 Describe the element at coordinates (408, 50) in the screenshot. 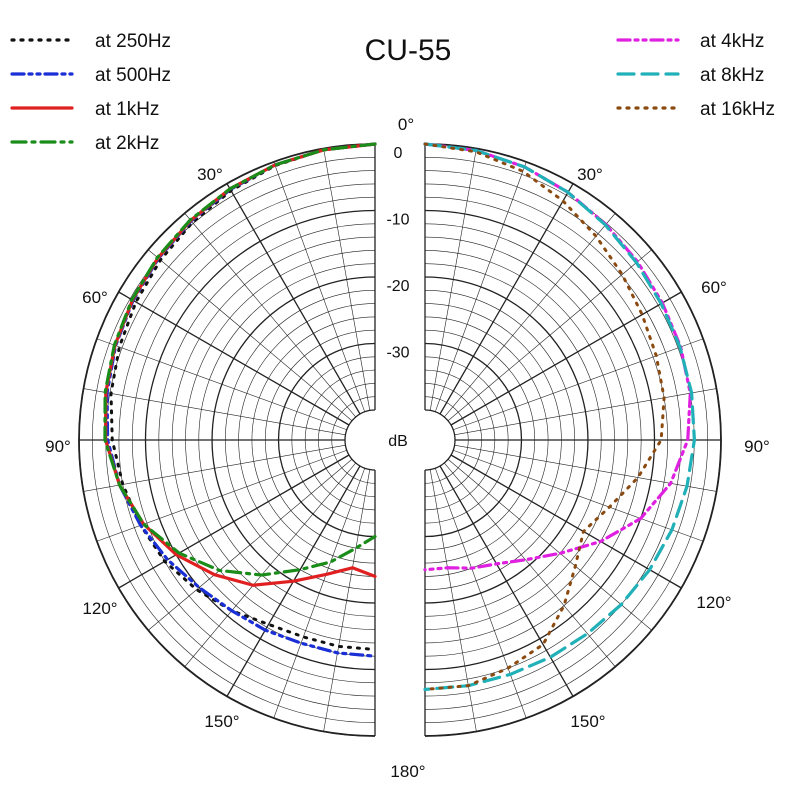

I see `chart-title: CU-55` at that location.